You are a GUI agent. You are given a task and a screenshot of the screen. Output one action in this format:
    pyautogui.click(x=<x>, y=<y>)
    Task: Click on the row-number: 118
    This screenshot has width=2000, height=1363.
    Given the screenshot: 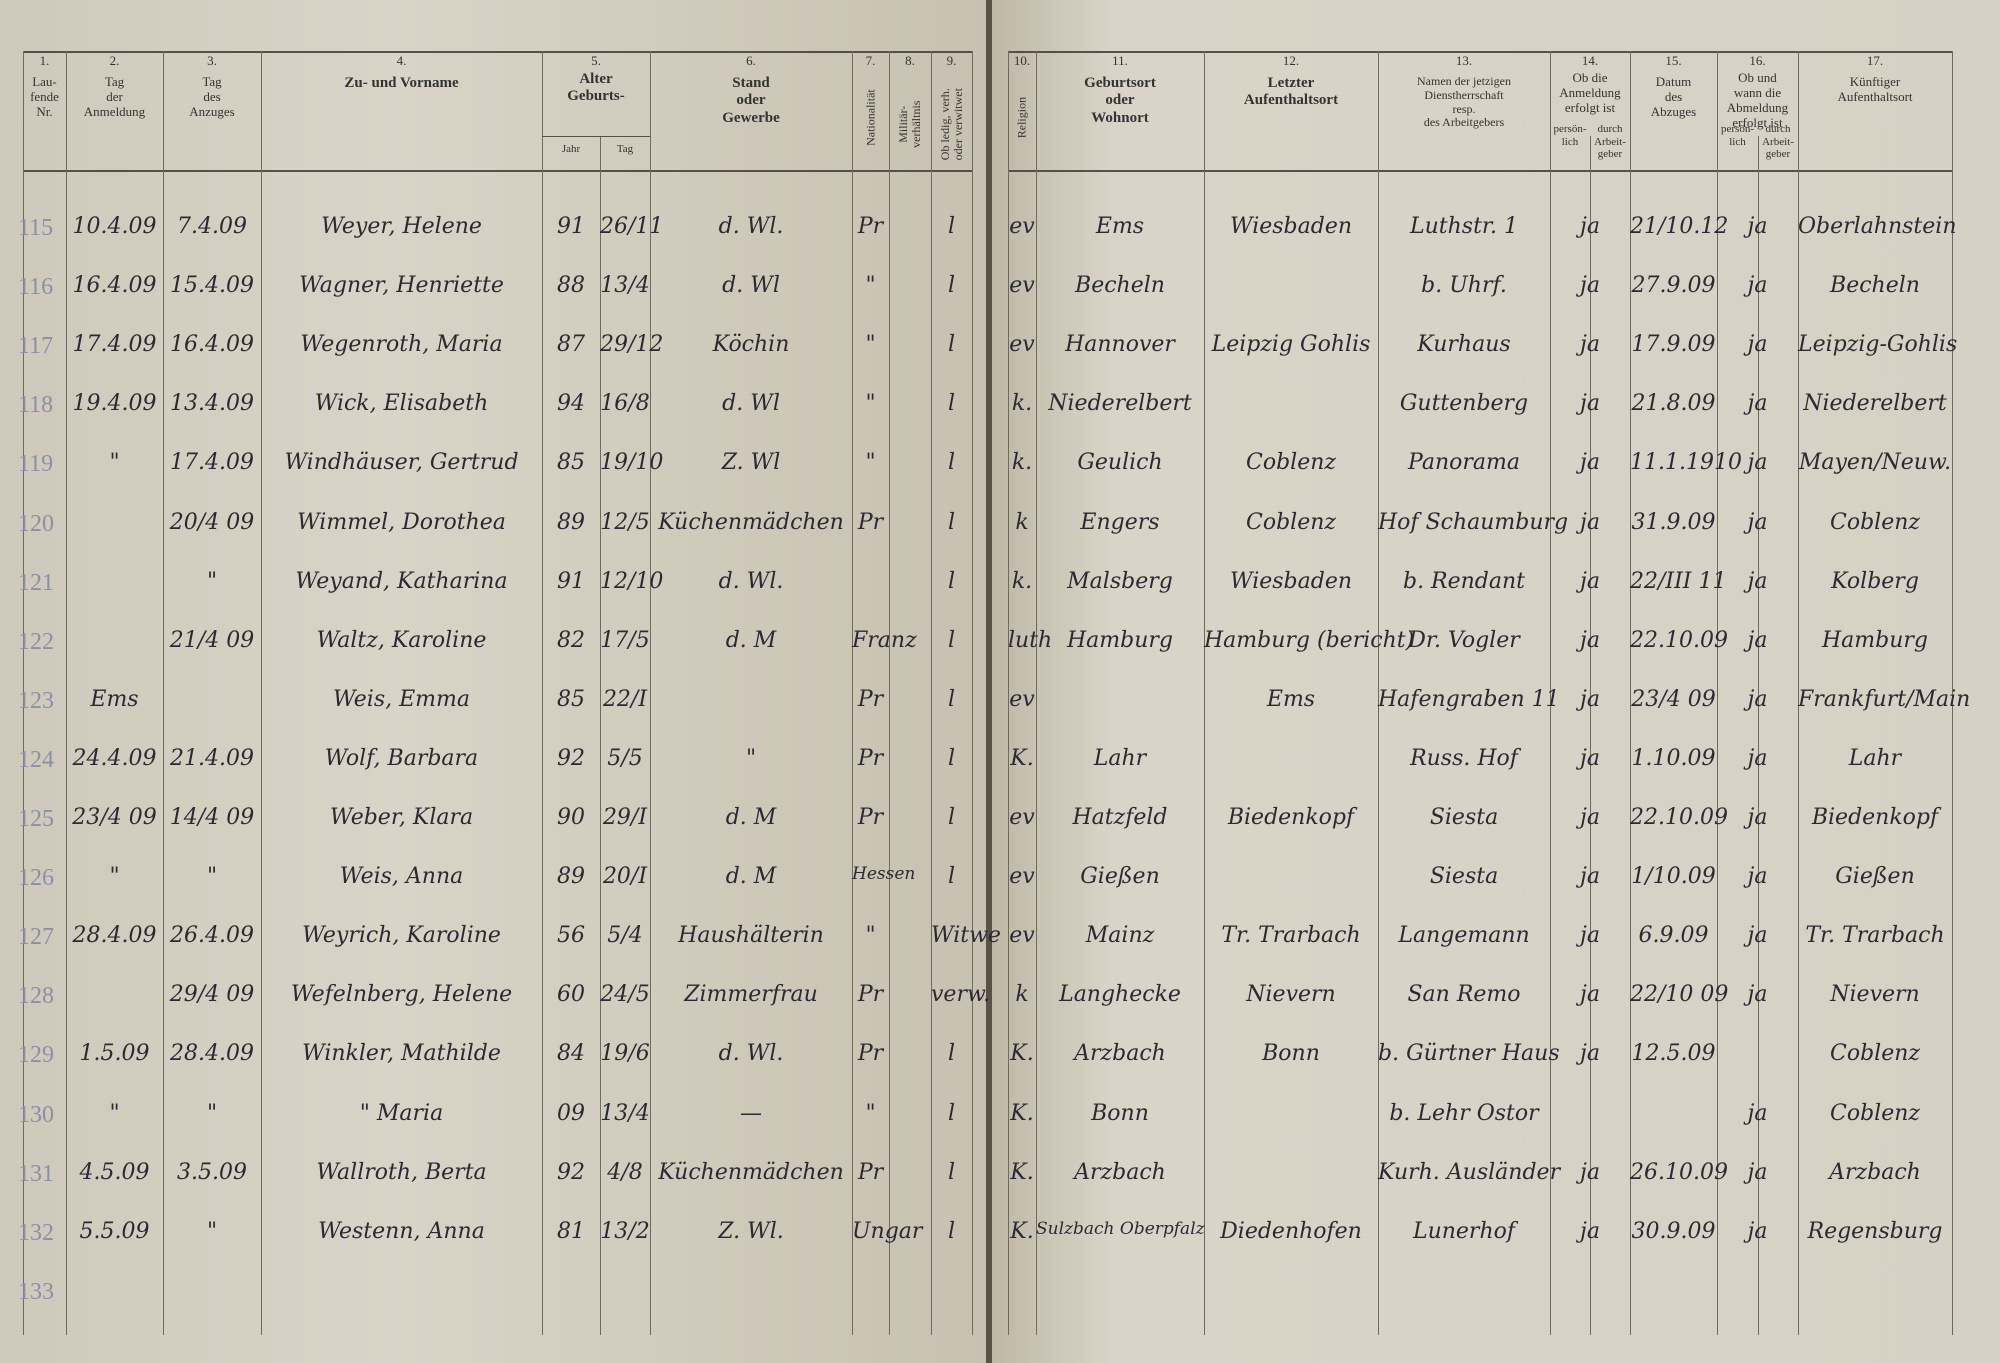 What is the action you would take?
    pyautogui.click(x=36, y=405)
    